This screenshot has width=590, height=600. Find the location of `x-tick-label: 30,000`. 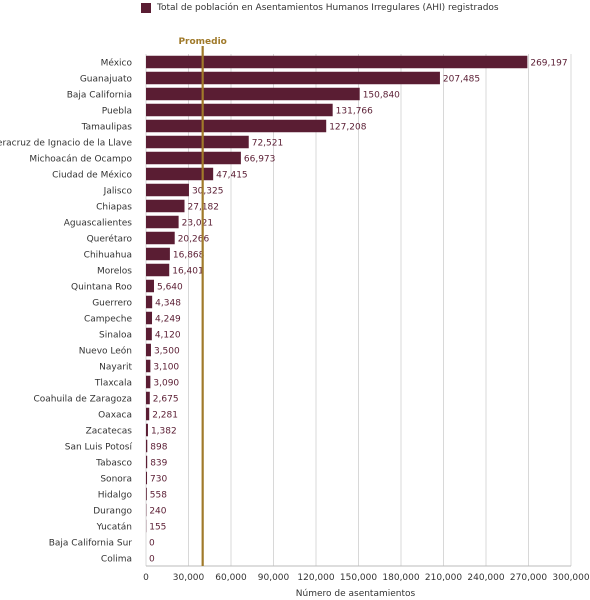

x-tick-label: 30,000 is located at coordinates (189, 578).